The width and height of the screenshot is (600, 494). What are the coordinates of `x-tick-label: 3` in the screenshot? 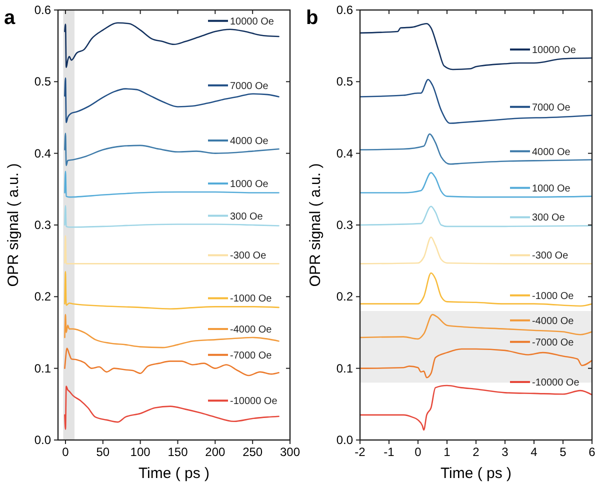 It's located at (505, 452).